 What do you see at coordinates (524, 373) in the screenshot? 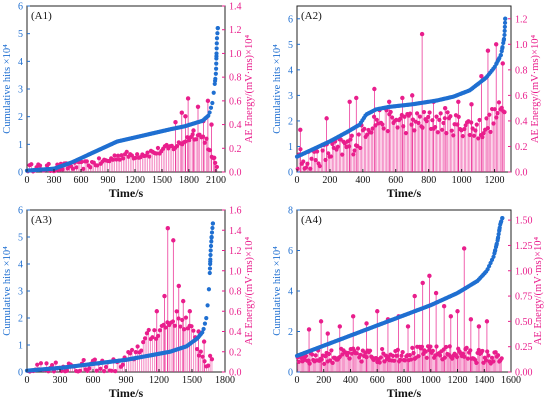
I see `y-right-tick-label: 0.00` at bounding box center [524, 373].